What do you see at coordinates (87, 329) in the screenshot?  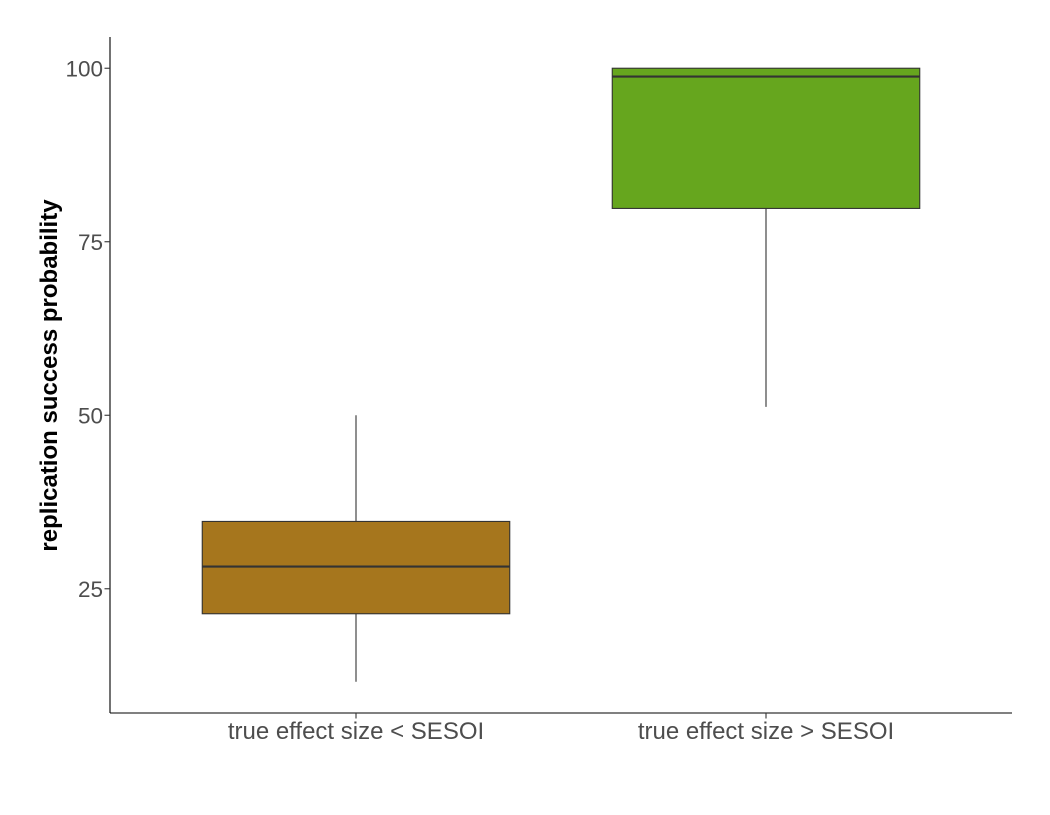 I see `y-axis-ticks: 25 50 75 100` at bounding box center [87, 329].